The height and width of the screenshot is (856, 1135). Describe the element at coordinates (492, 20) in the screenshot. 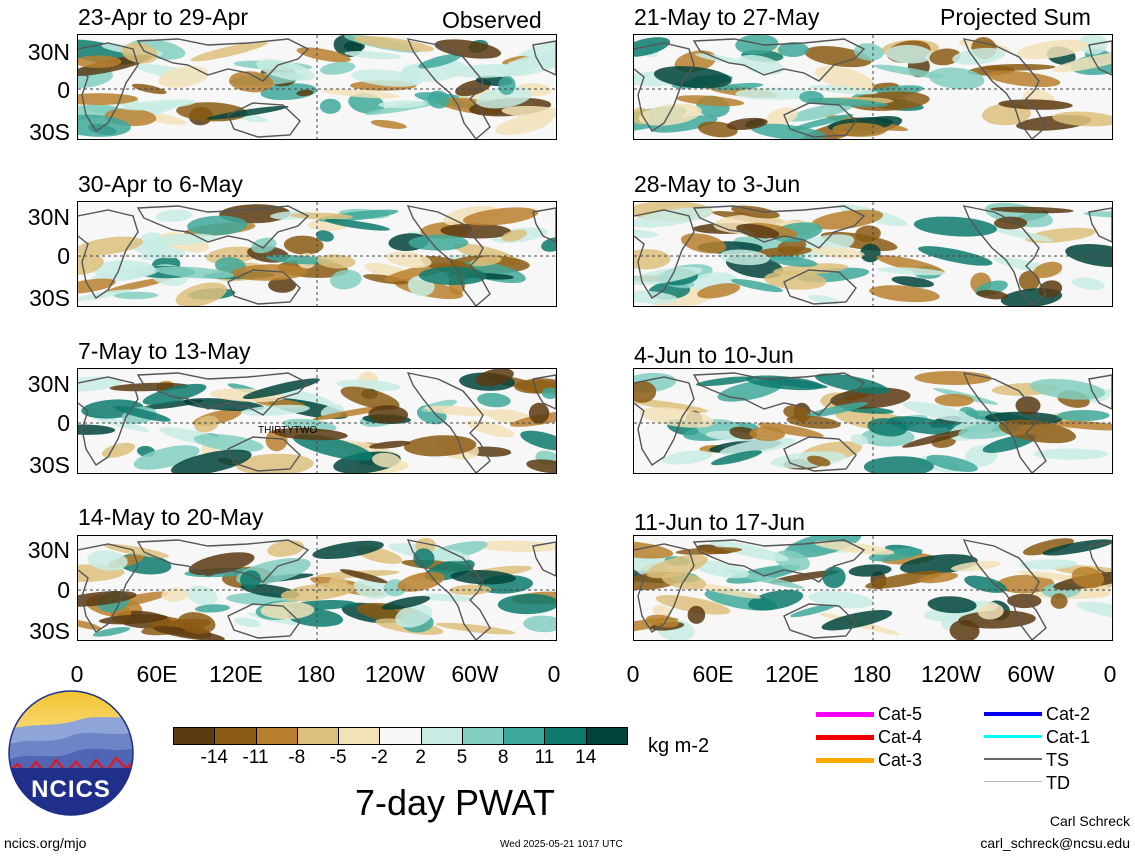

I see `observed-label: Observed` at that location.